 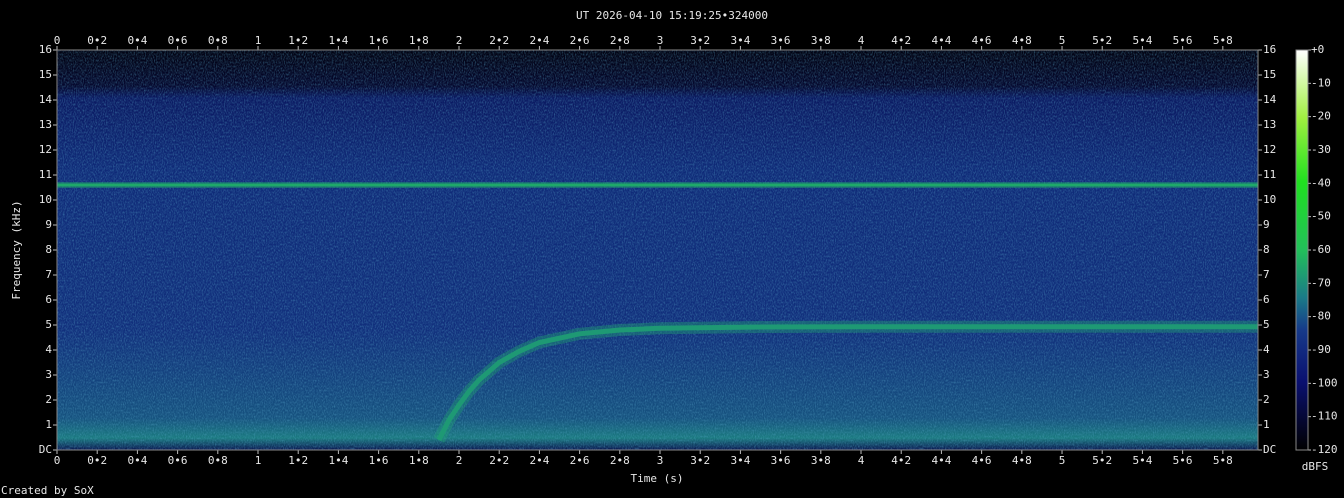 I want to click on colorbar-frame, so click(x=1302, y=250).